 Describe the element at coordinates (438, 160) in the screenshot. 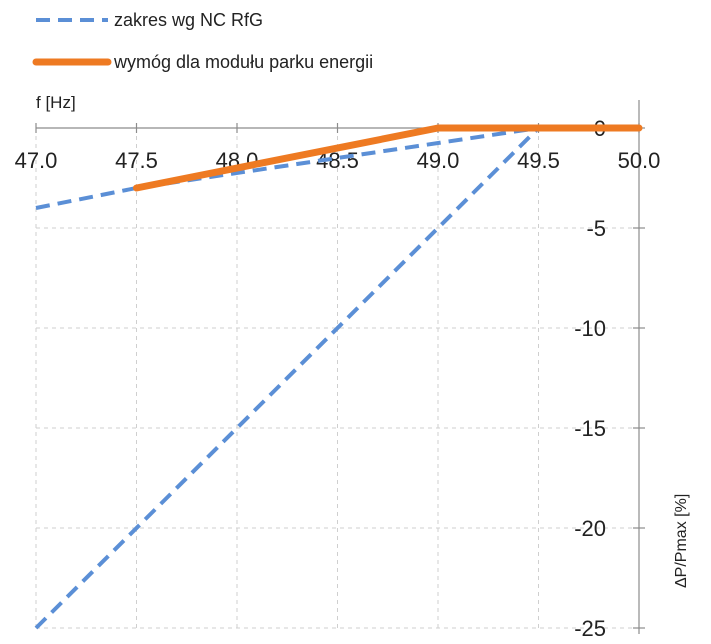

I see `x-tick-label: 49.0` at that location.